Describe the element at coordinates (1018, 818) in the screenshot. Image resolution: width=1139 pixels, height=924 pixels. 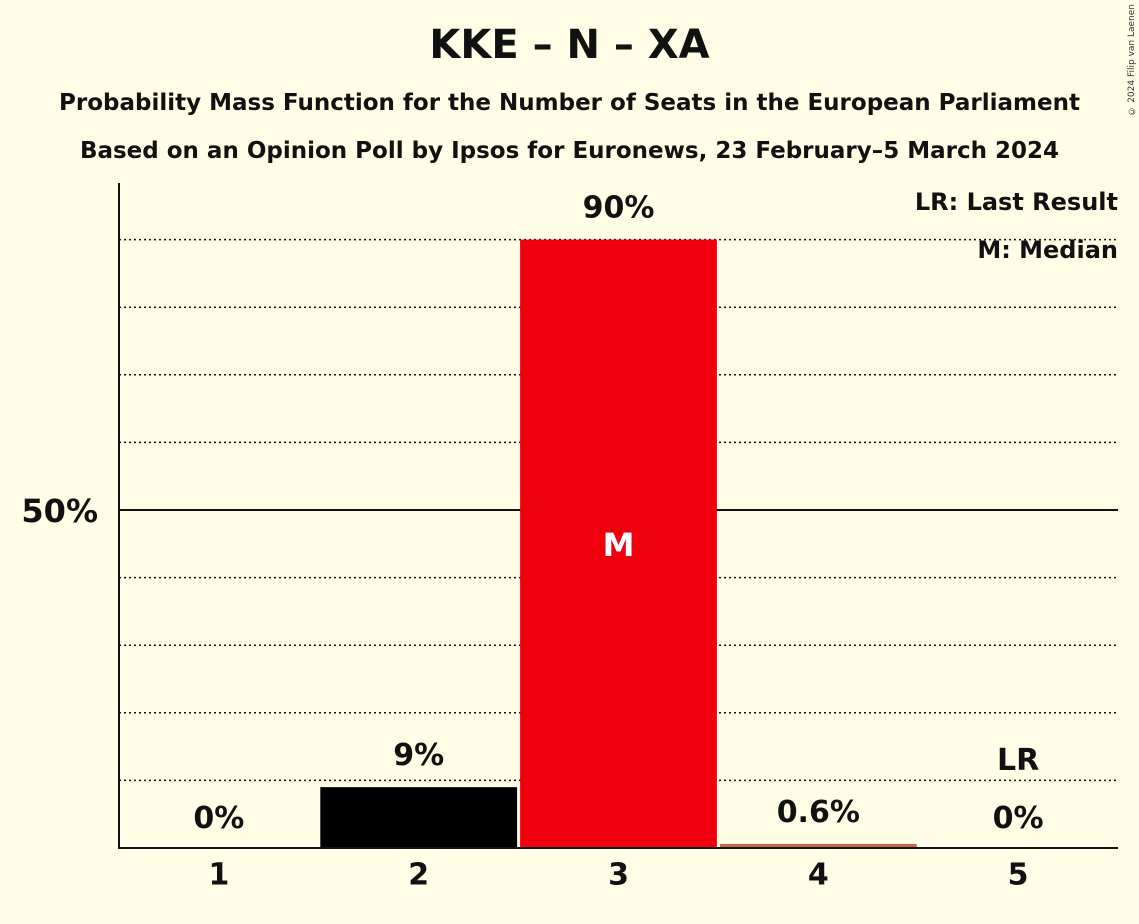
I see `value-label-5: 0%` at that location.